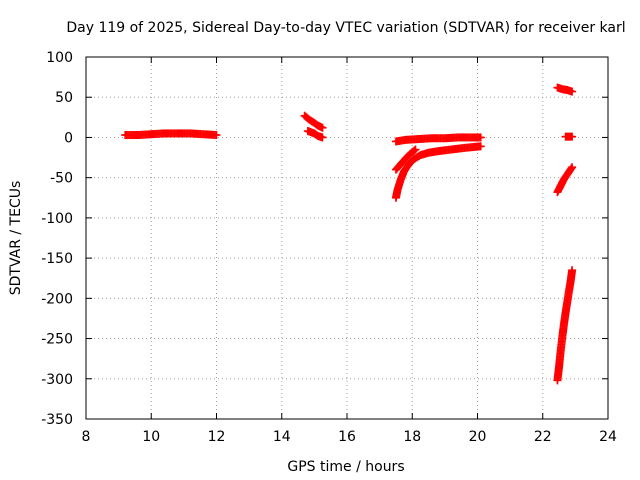 This screenshot has height=480, width=640. What do you see at coordinates (543, 437) in the screenshot?
I see `x-tick-label: 22` at bounding box center [543, 437].